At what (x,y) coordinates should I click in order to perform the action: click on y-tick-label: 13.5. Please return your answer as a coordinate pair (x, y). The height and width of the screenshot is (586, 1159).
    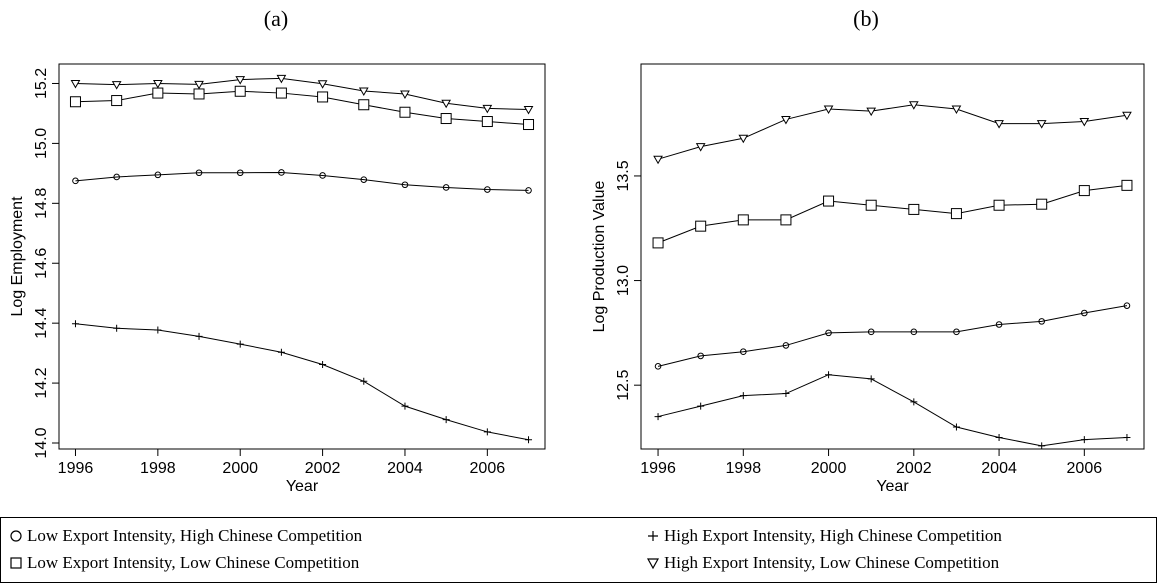
    Looking at the image, I should click on (623, 175).